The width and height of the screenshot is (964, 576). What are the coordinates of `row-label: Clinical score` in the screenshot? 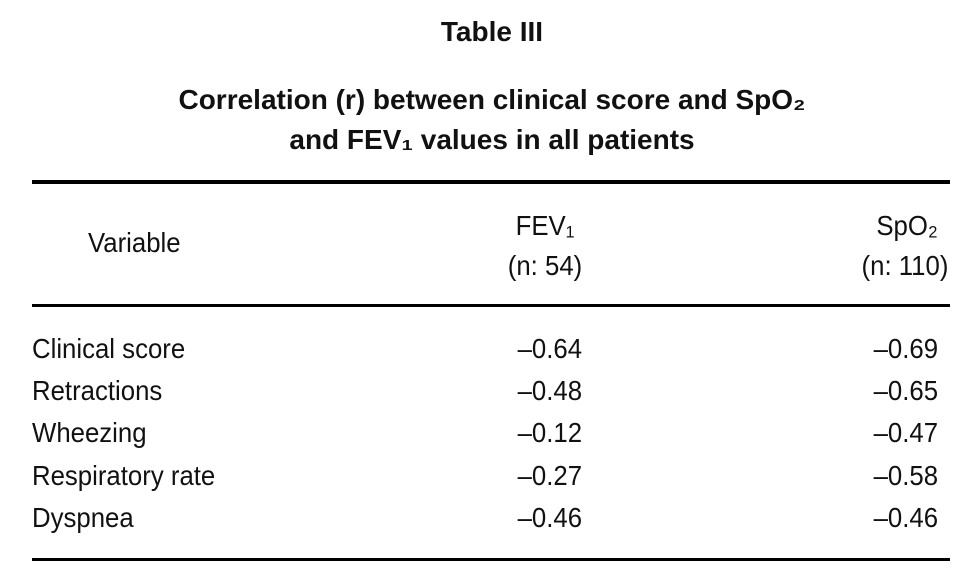 It's located at (109, 348).